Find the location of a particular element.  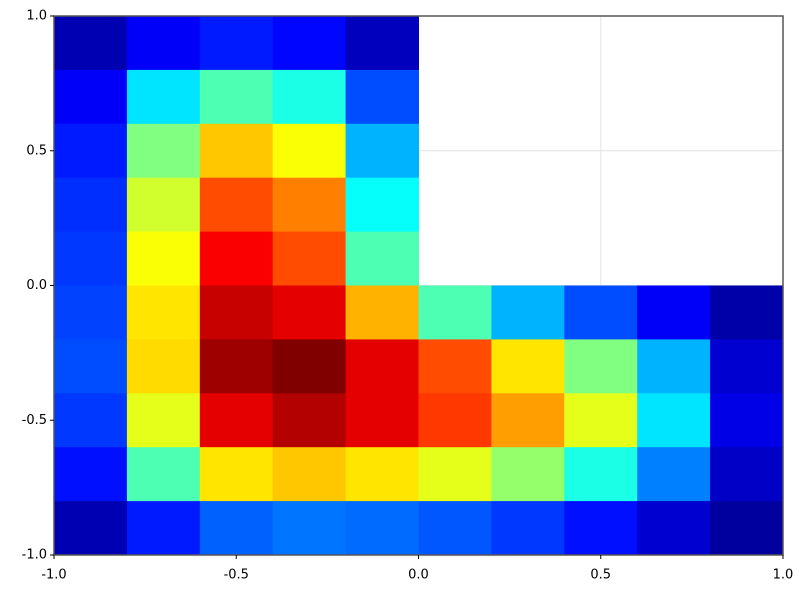

y-tick-label: 0.0 is located at coordinates (36, 285).